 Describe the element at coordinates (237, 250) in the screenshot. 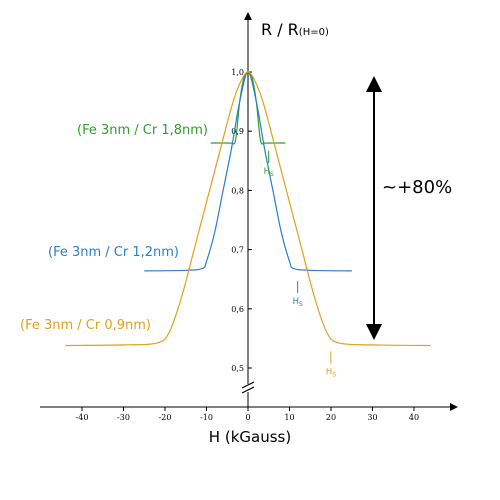

I see `y-tick-label: 0,7` at that location.